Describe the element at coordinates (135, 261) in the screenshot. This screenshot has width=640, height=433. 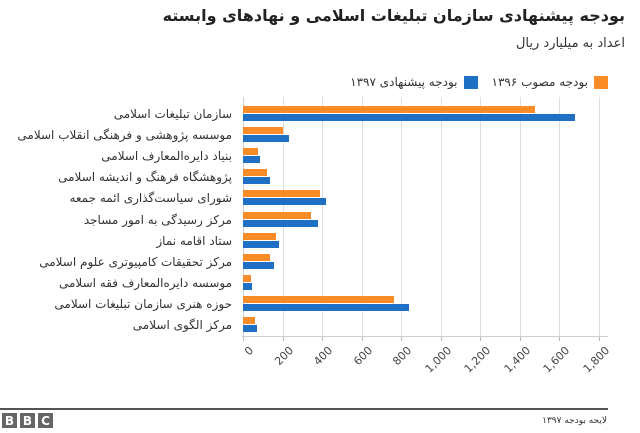
I see `category-label: مرکز تحقیقات کامپیوتری علوم اسلامی` at that location.